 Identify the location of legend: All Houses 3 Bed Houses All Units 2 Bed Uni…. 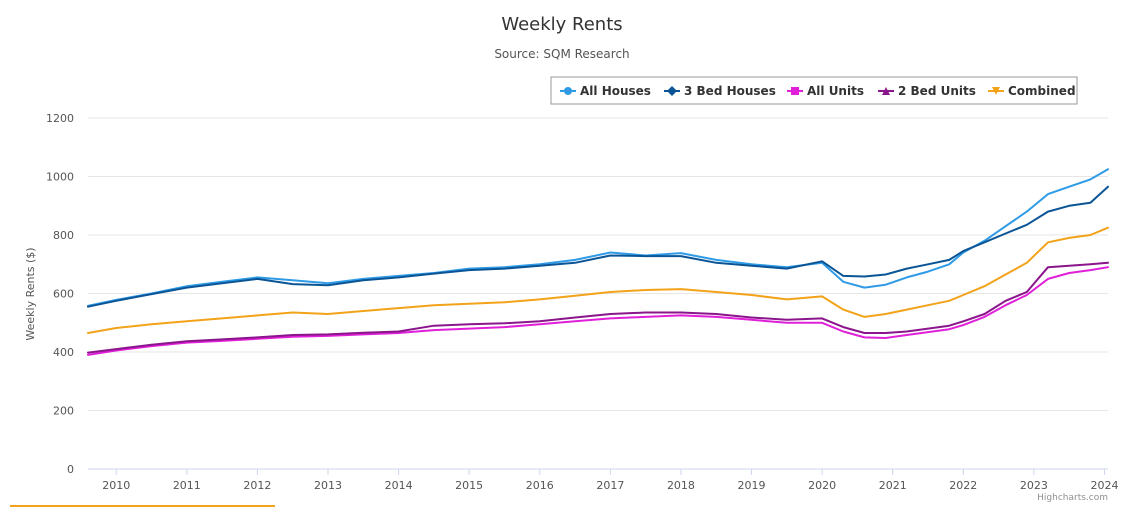
(814, 90).